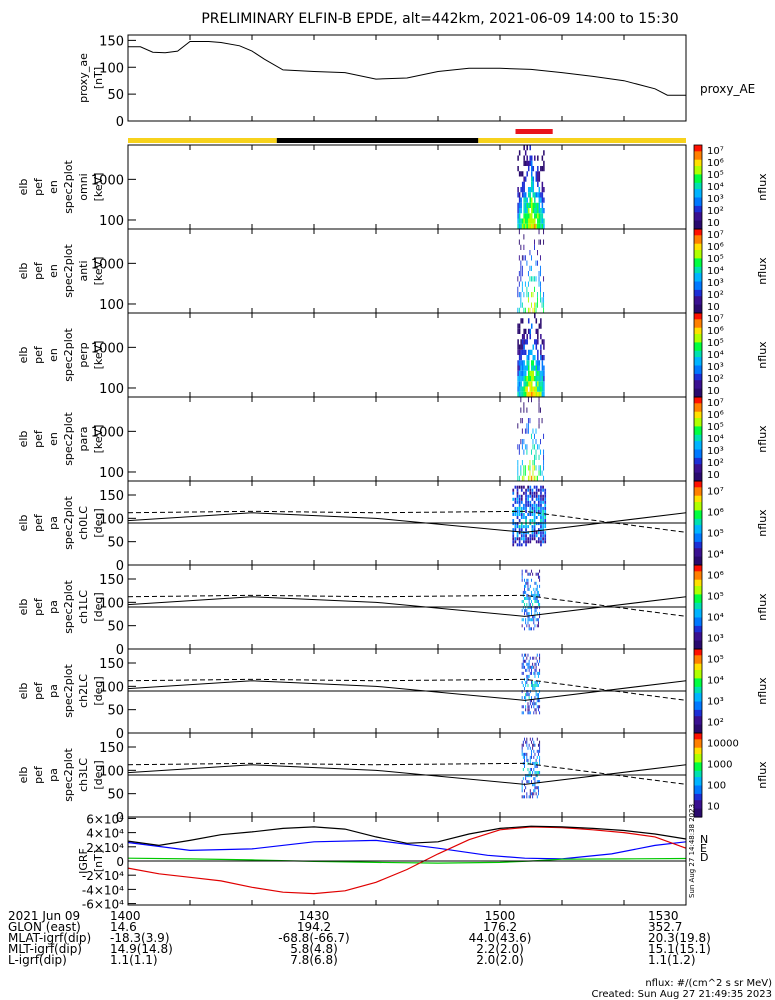 The image size is (775, 1000). What do you see at coordinates (38, 690) in the screenshot?
I see `elb_pef_pa_spec2plot_ch2LC-ylabel-line: pef` at bounding box center [38, 690].